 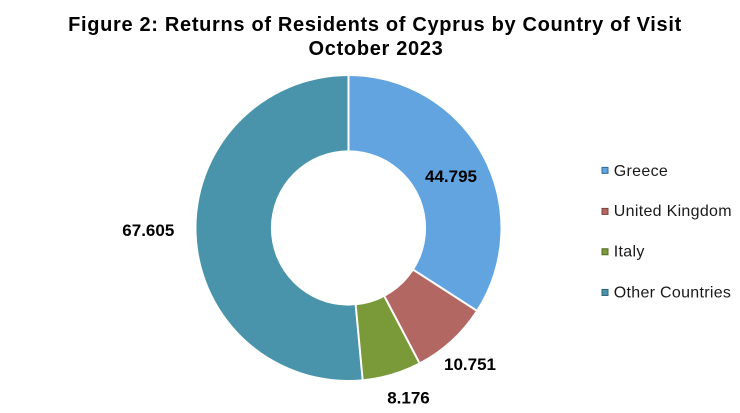 I want to click on svg-text: Other Countries, so click(x=672, y=292).